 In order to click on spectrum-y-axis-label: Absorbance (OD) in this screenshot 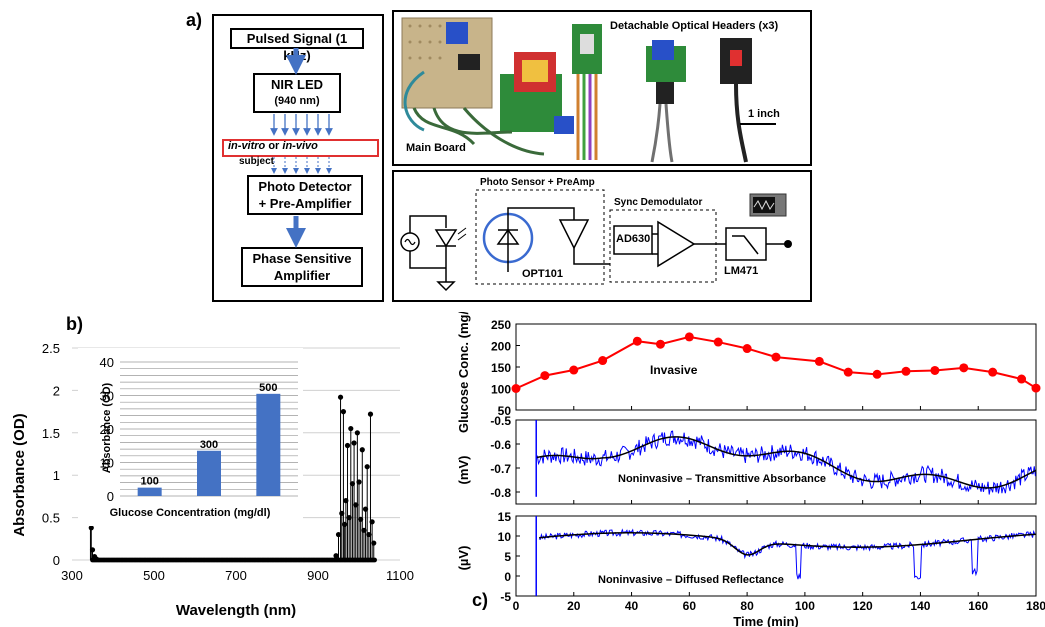, I will do `click(19, 474)`.